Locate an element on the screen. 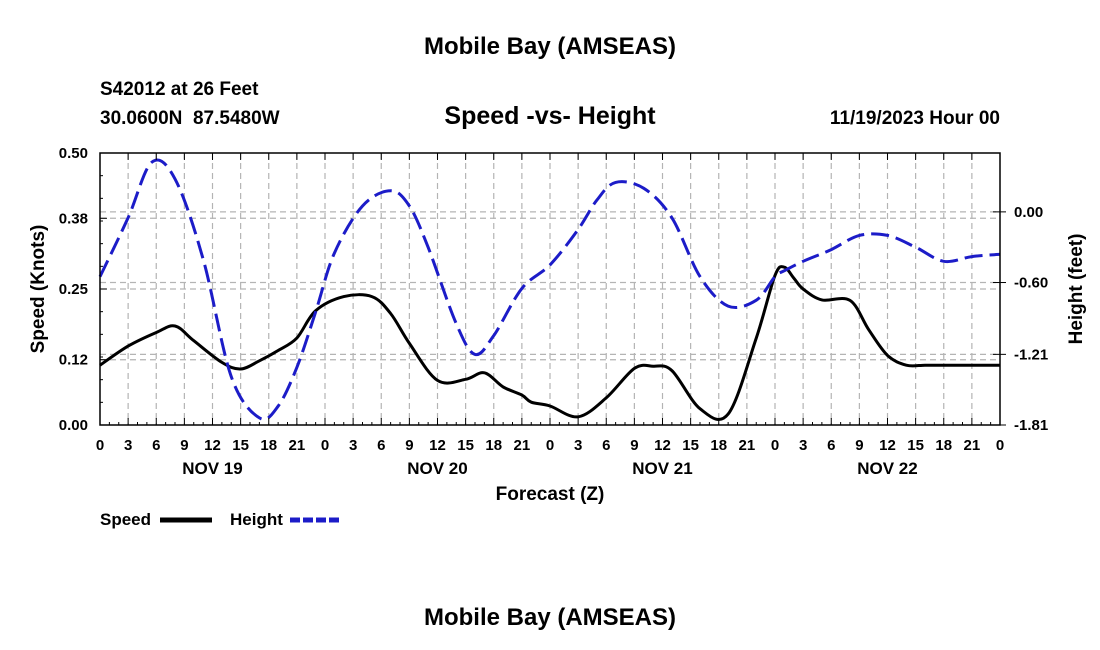 This screenshot has height=650, width=1100. y-tick-label-left: 0.38 is located at coordinates (73, 218).